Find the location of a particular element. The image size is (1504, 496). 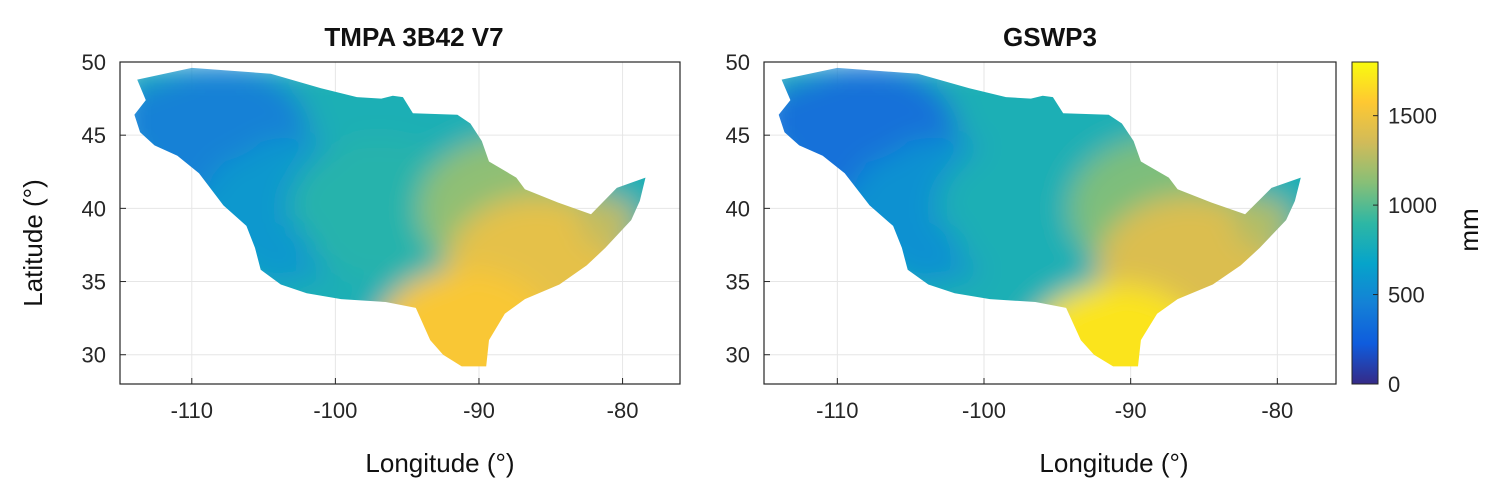

x-ticks-gswp3: -110 -100 -90 -80 is located at coordinates (1054, 400).